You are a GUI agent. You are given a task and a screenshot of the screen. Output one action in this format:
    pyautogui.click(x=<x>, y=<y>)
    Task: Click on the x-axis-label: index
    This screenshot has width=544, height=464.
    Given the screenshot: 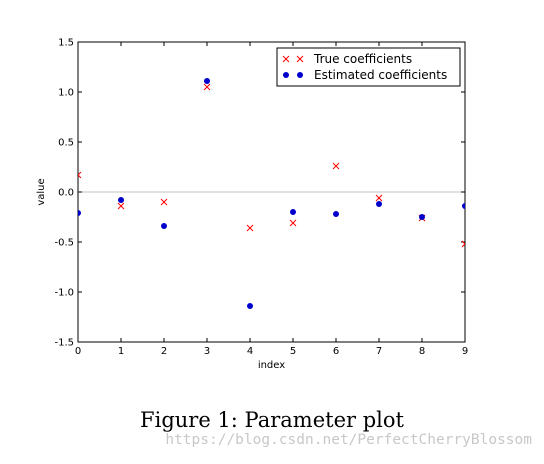 What is the action you would take?
    pyautogui.click(x=271, y=365)
    